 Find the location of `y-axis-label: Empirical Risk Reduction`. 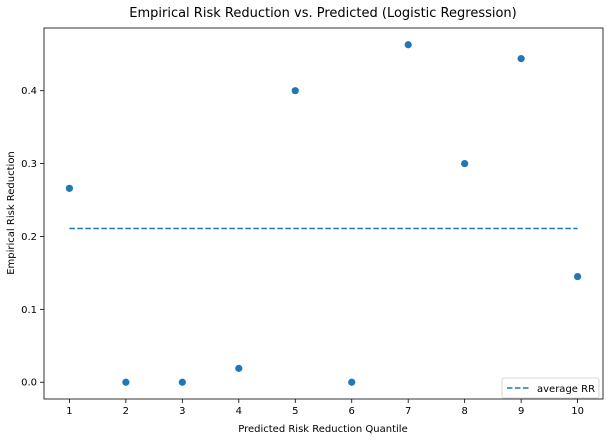

y-axis-label: Empirical Risk Reduction is located at coordinates (11, 213).